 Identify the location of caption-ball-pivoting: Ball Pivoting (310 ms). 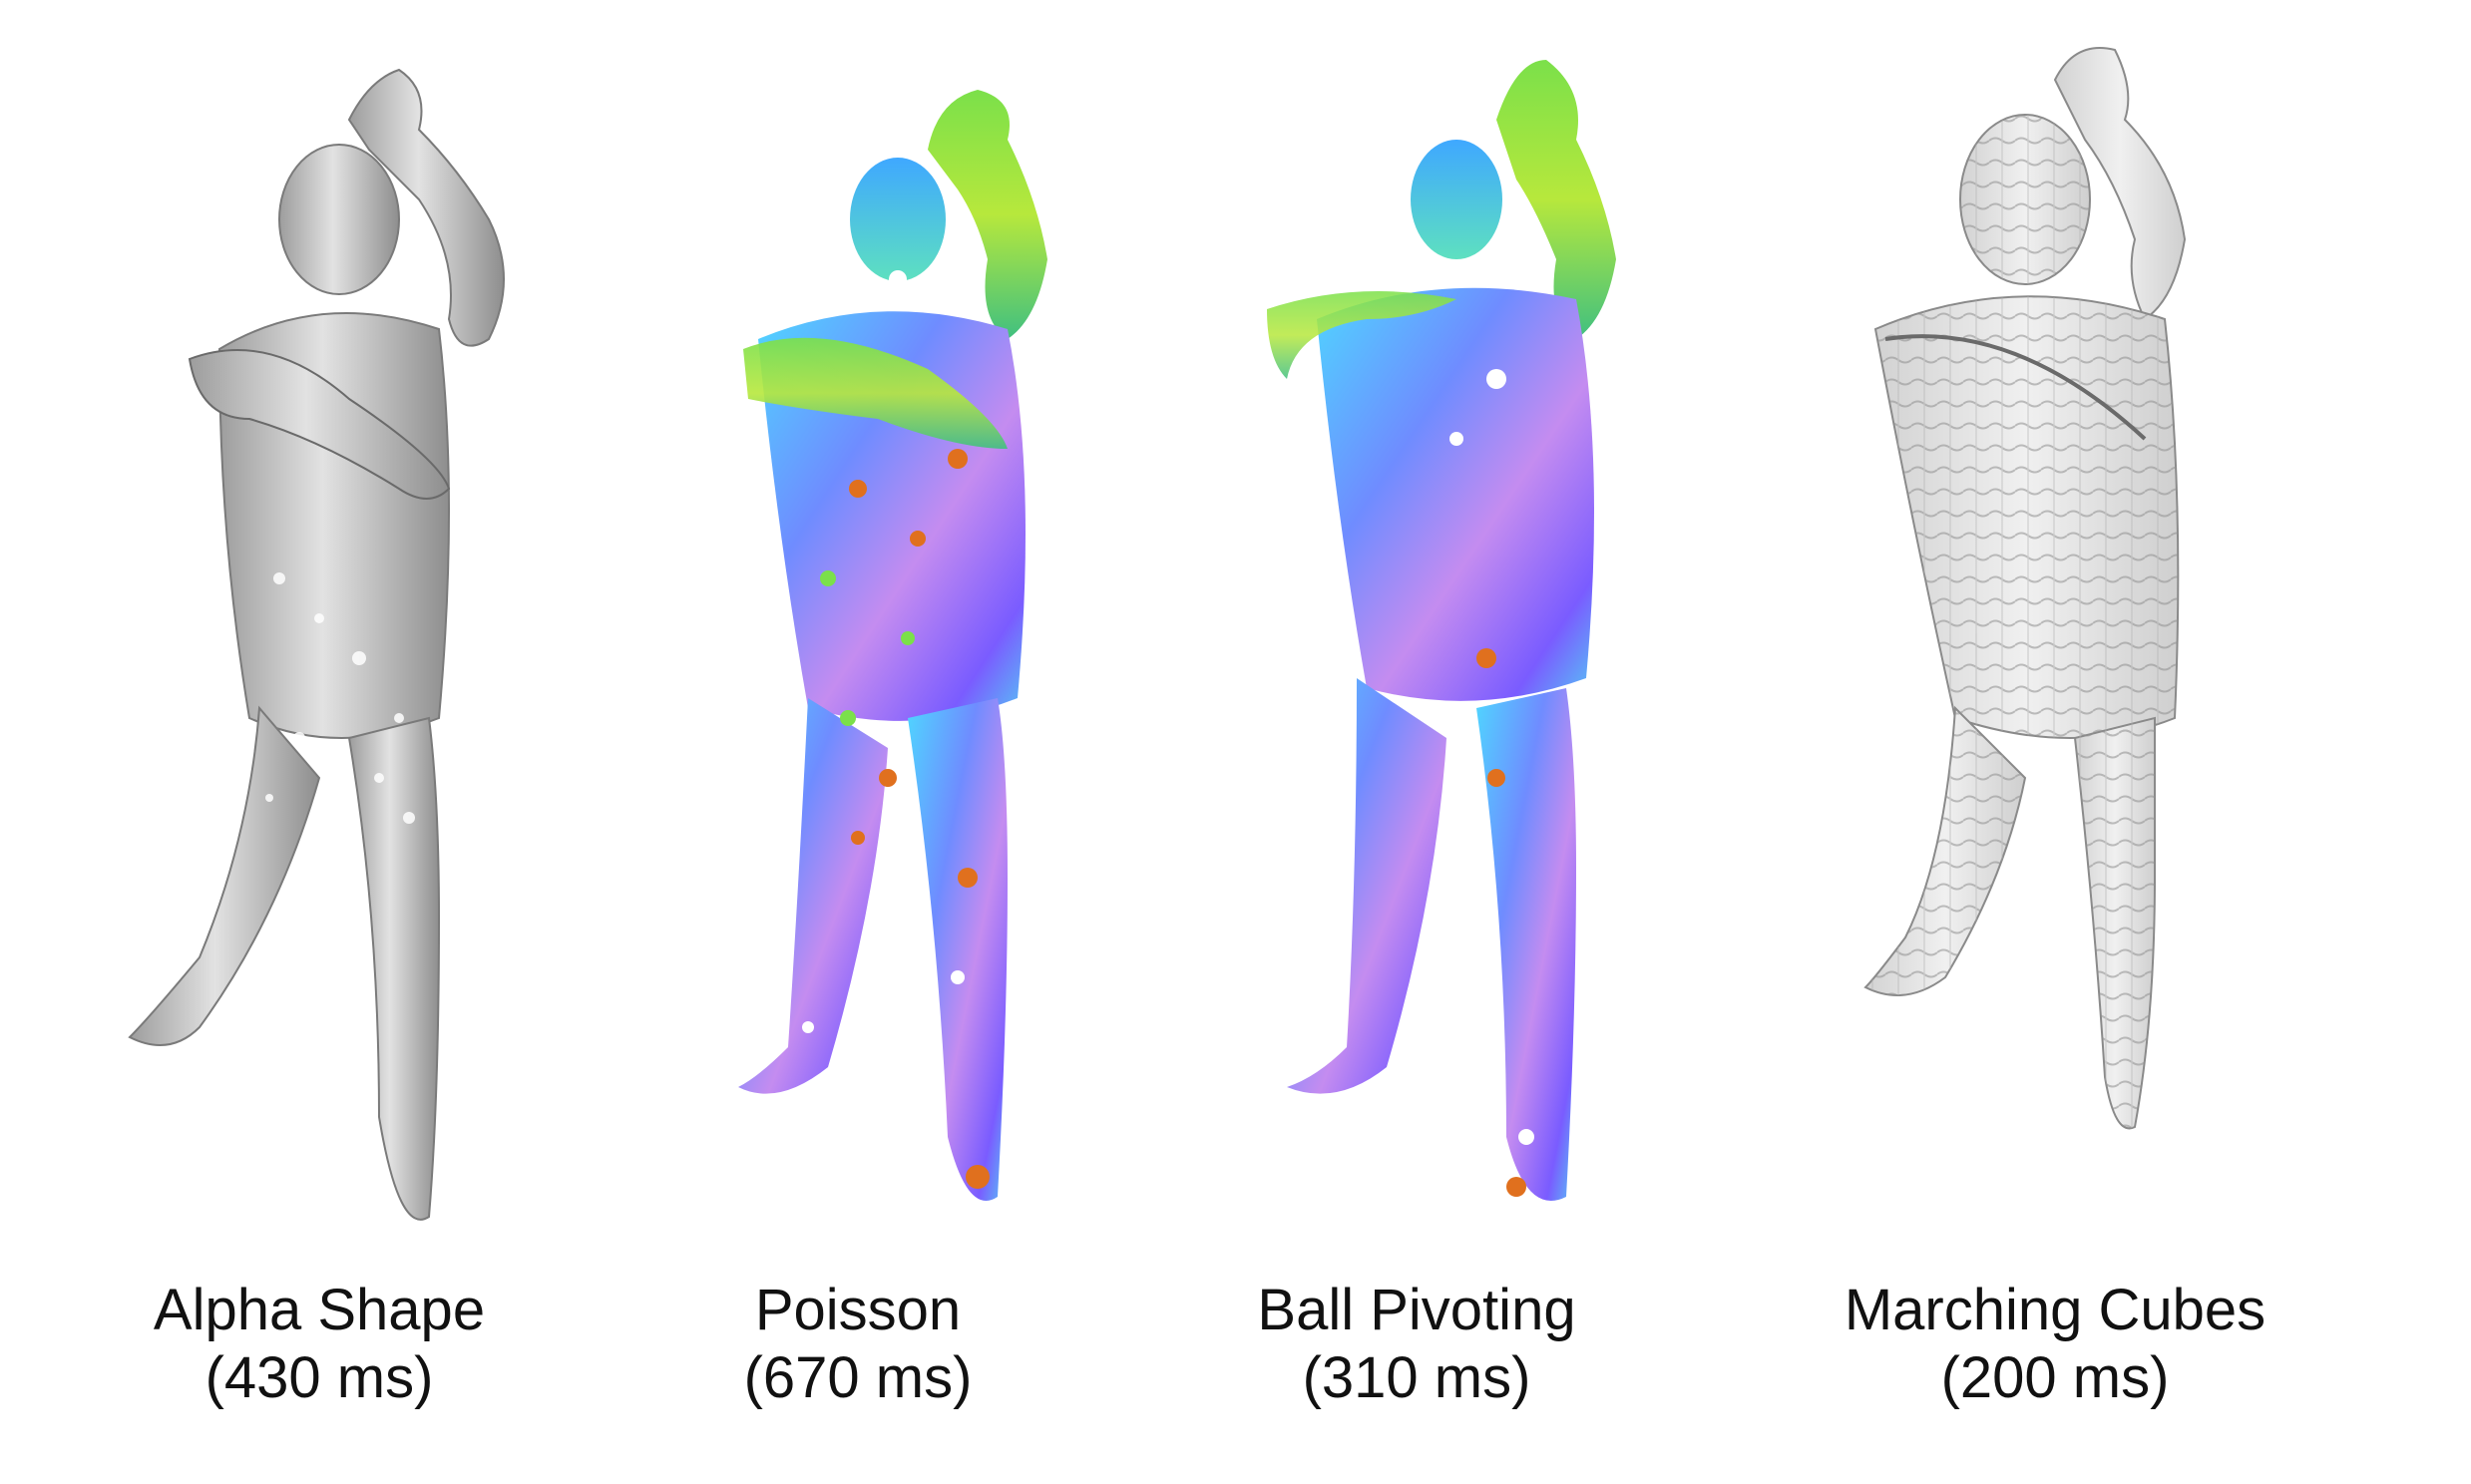
(1416, 1344).